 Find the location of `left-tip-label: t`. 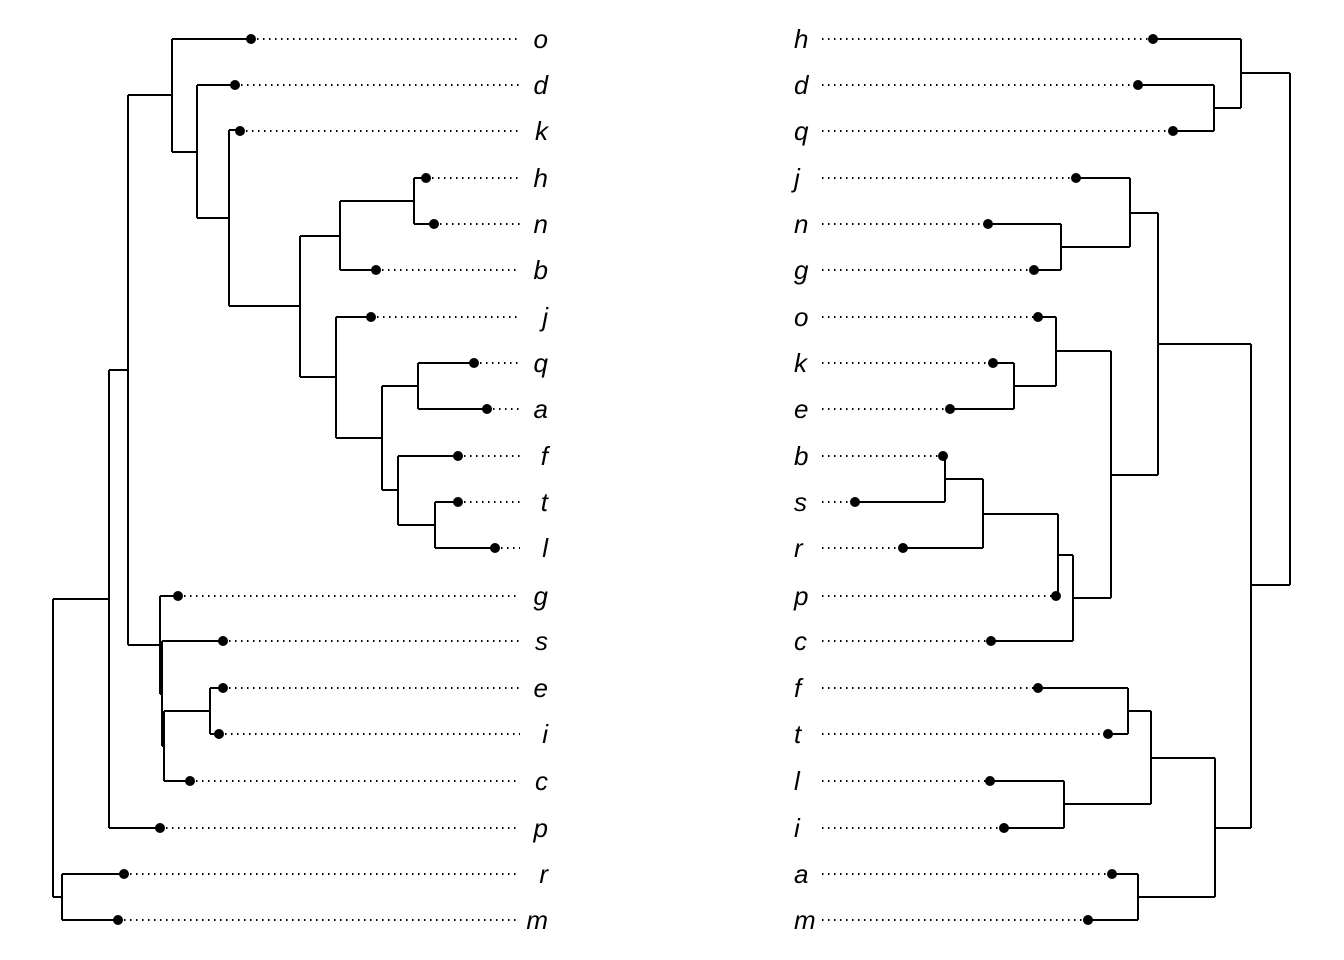

left-tip-label: t is located at coordinates (545, 502).